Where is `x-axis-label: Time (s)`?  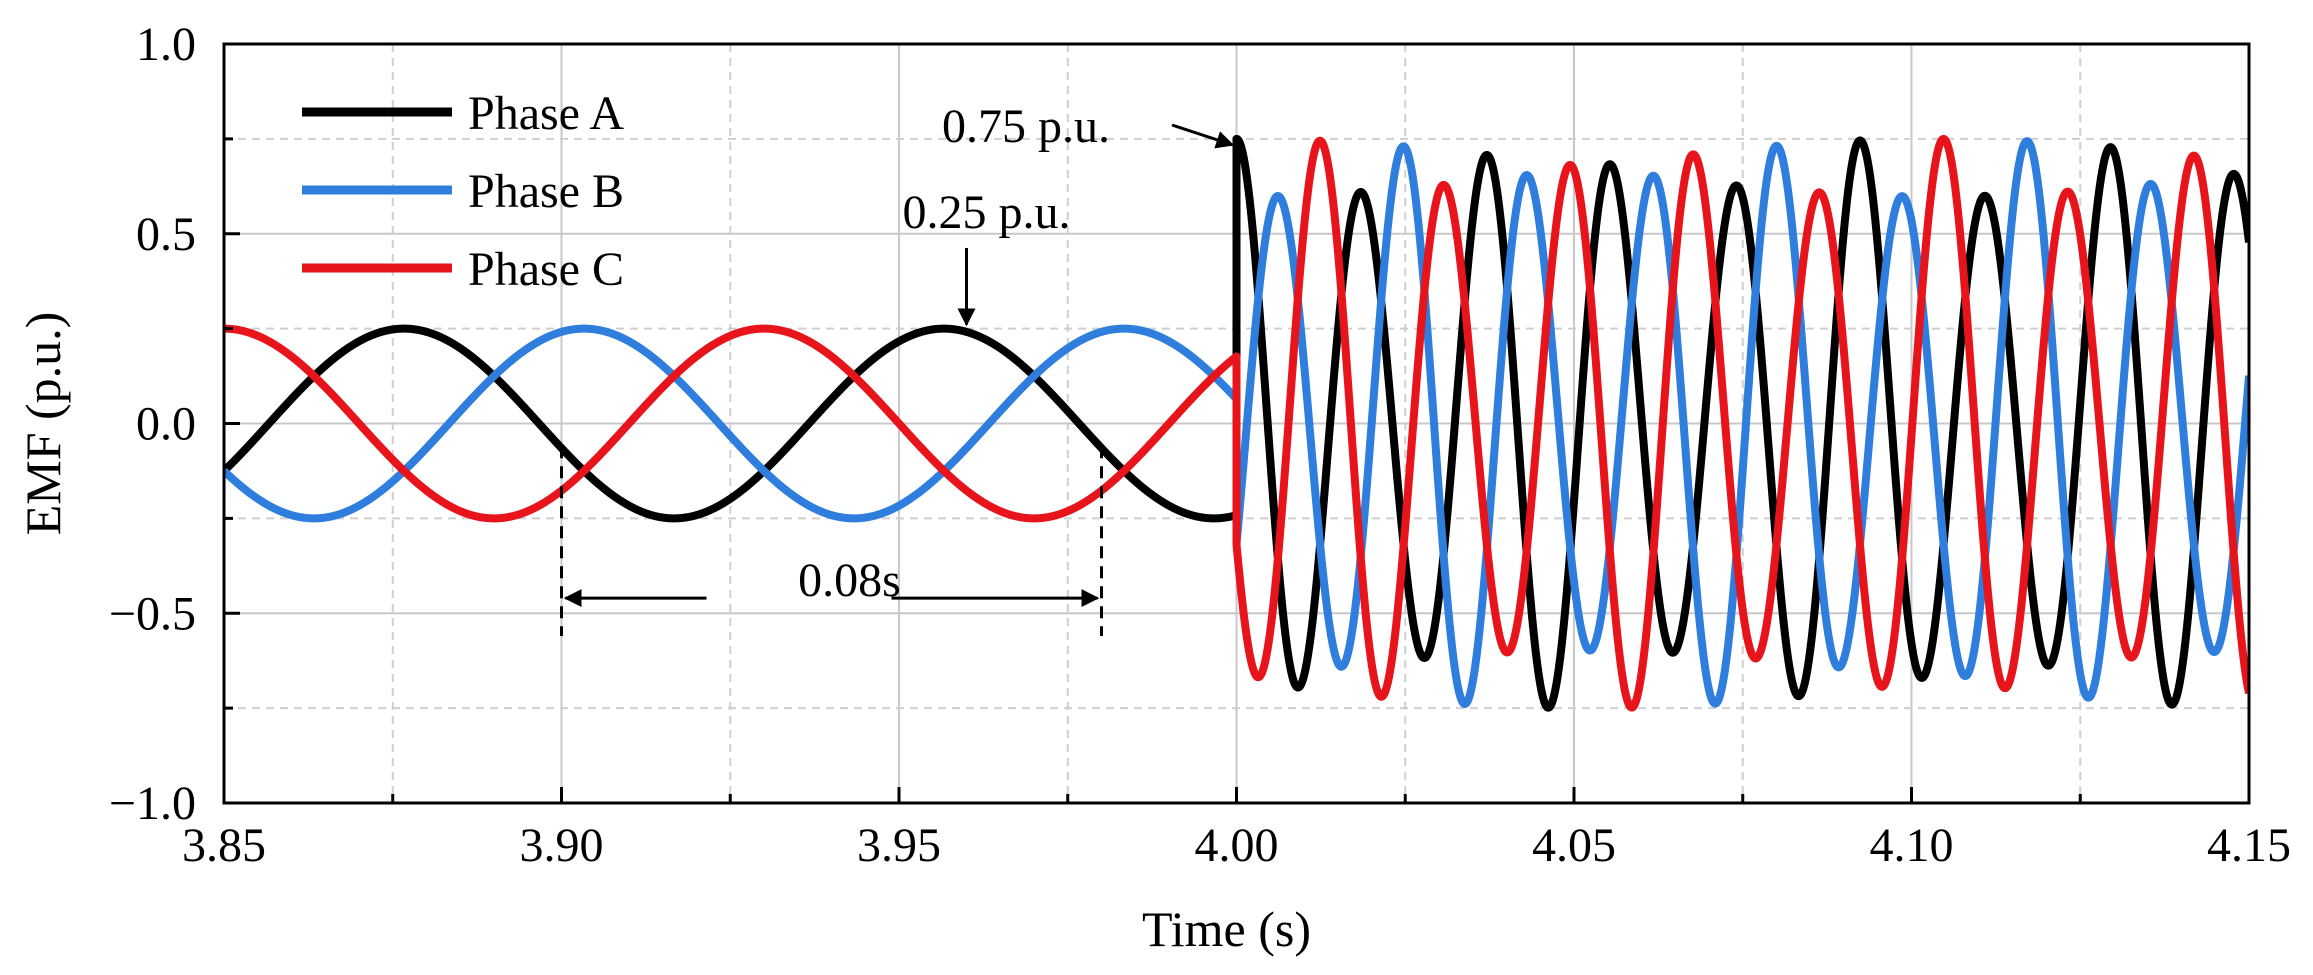
x-axis-label: Time (s) is located at coordinates (1226, 929).